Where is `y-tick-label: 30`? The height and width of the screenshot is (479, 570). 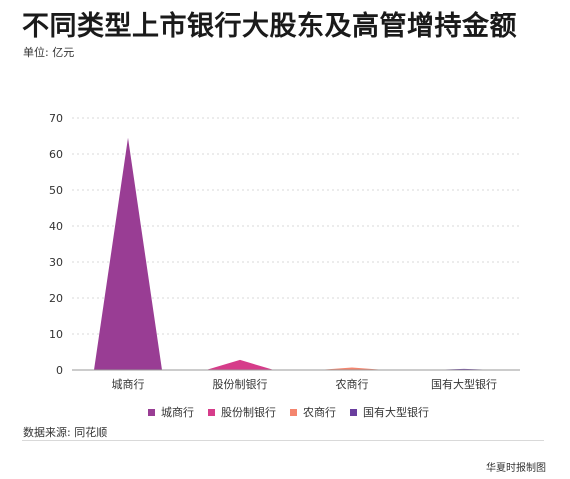
y-tick-label: 30 is located at coordinates (56, 262).